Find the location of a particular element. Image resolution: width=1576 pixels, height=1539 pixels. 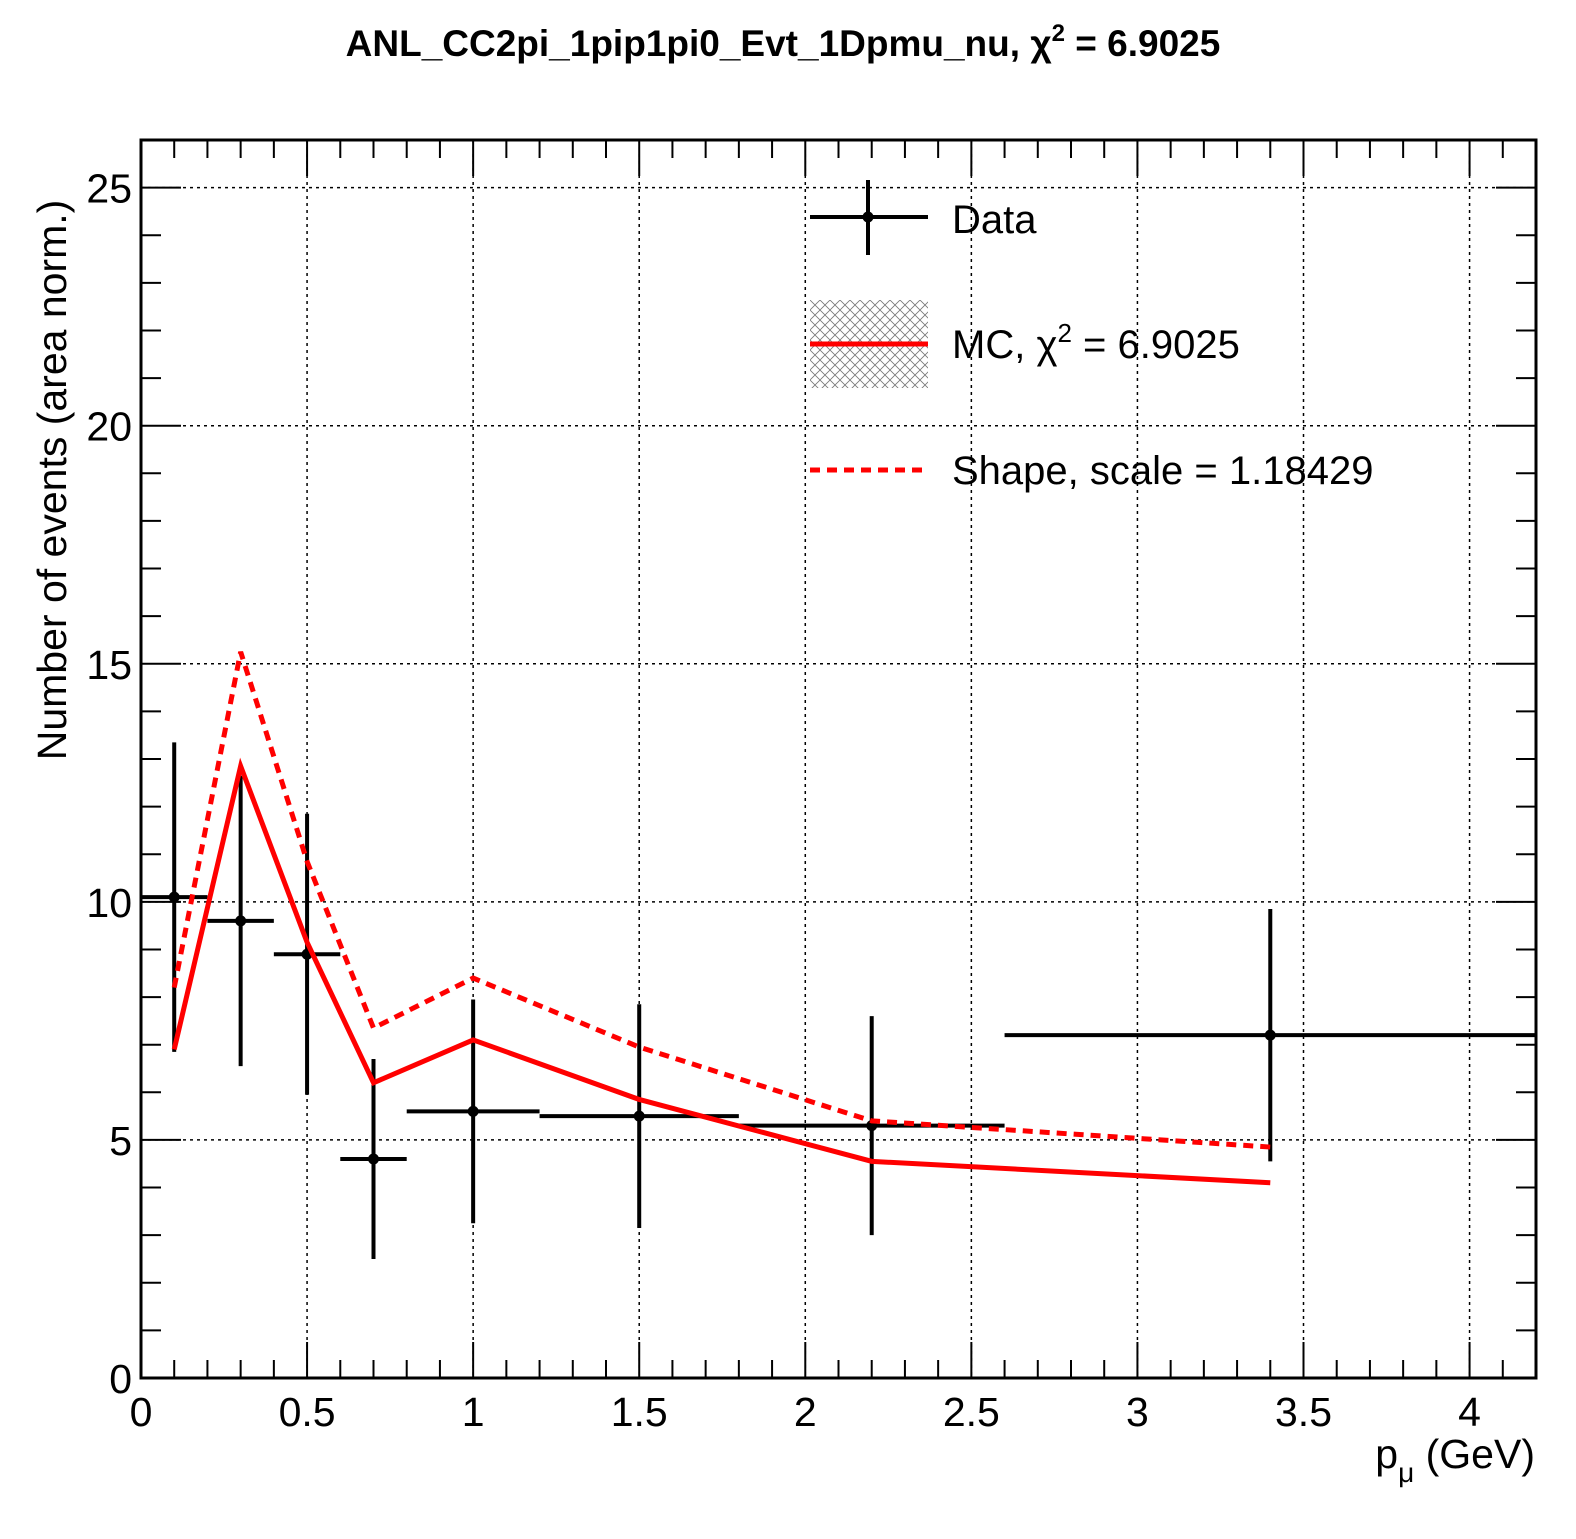

y-tick-label: 15 is located at coordinates (109, 665).